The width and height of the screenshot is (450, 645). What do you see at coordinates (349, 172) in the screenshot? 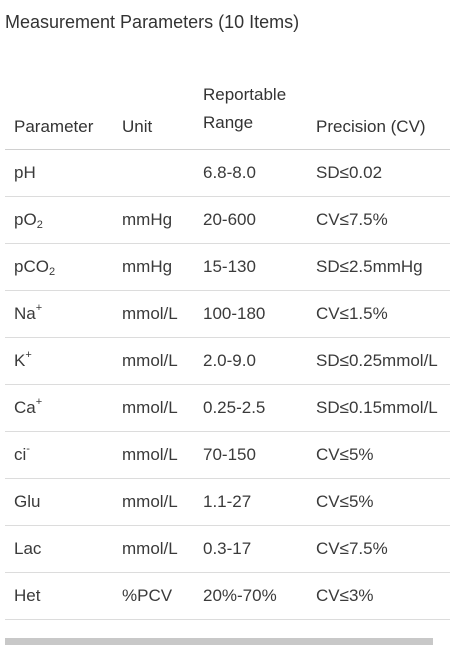
I see `precision-cell: SD≤0.02` at bounding box center [349, 172].